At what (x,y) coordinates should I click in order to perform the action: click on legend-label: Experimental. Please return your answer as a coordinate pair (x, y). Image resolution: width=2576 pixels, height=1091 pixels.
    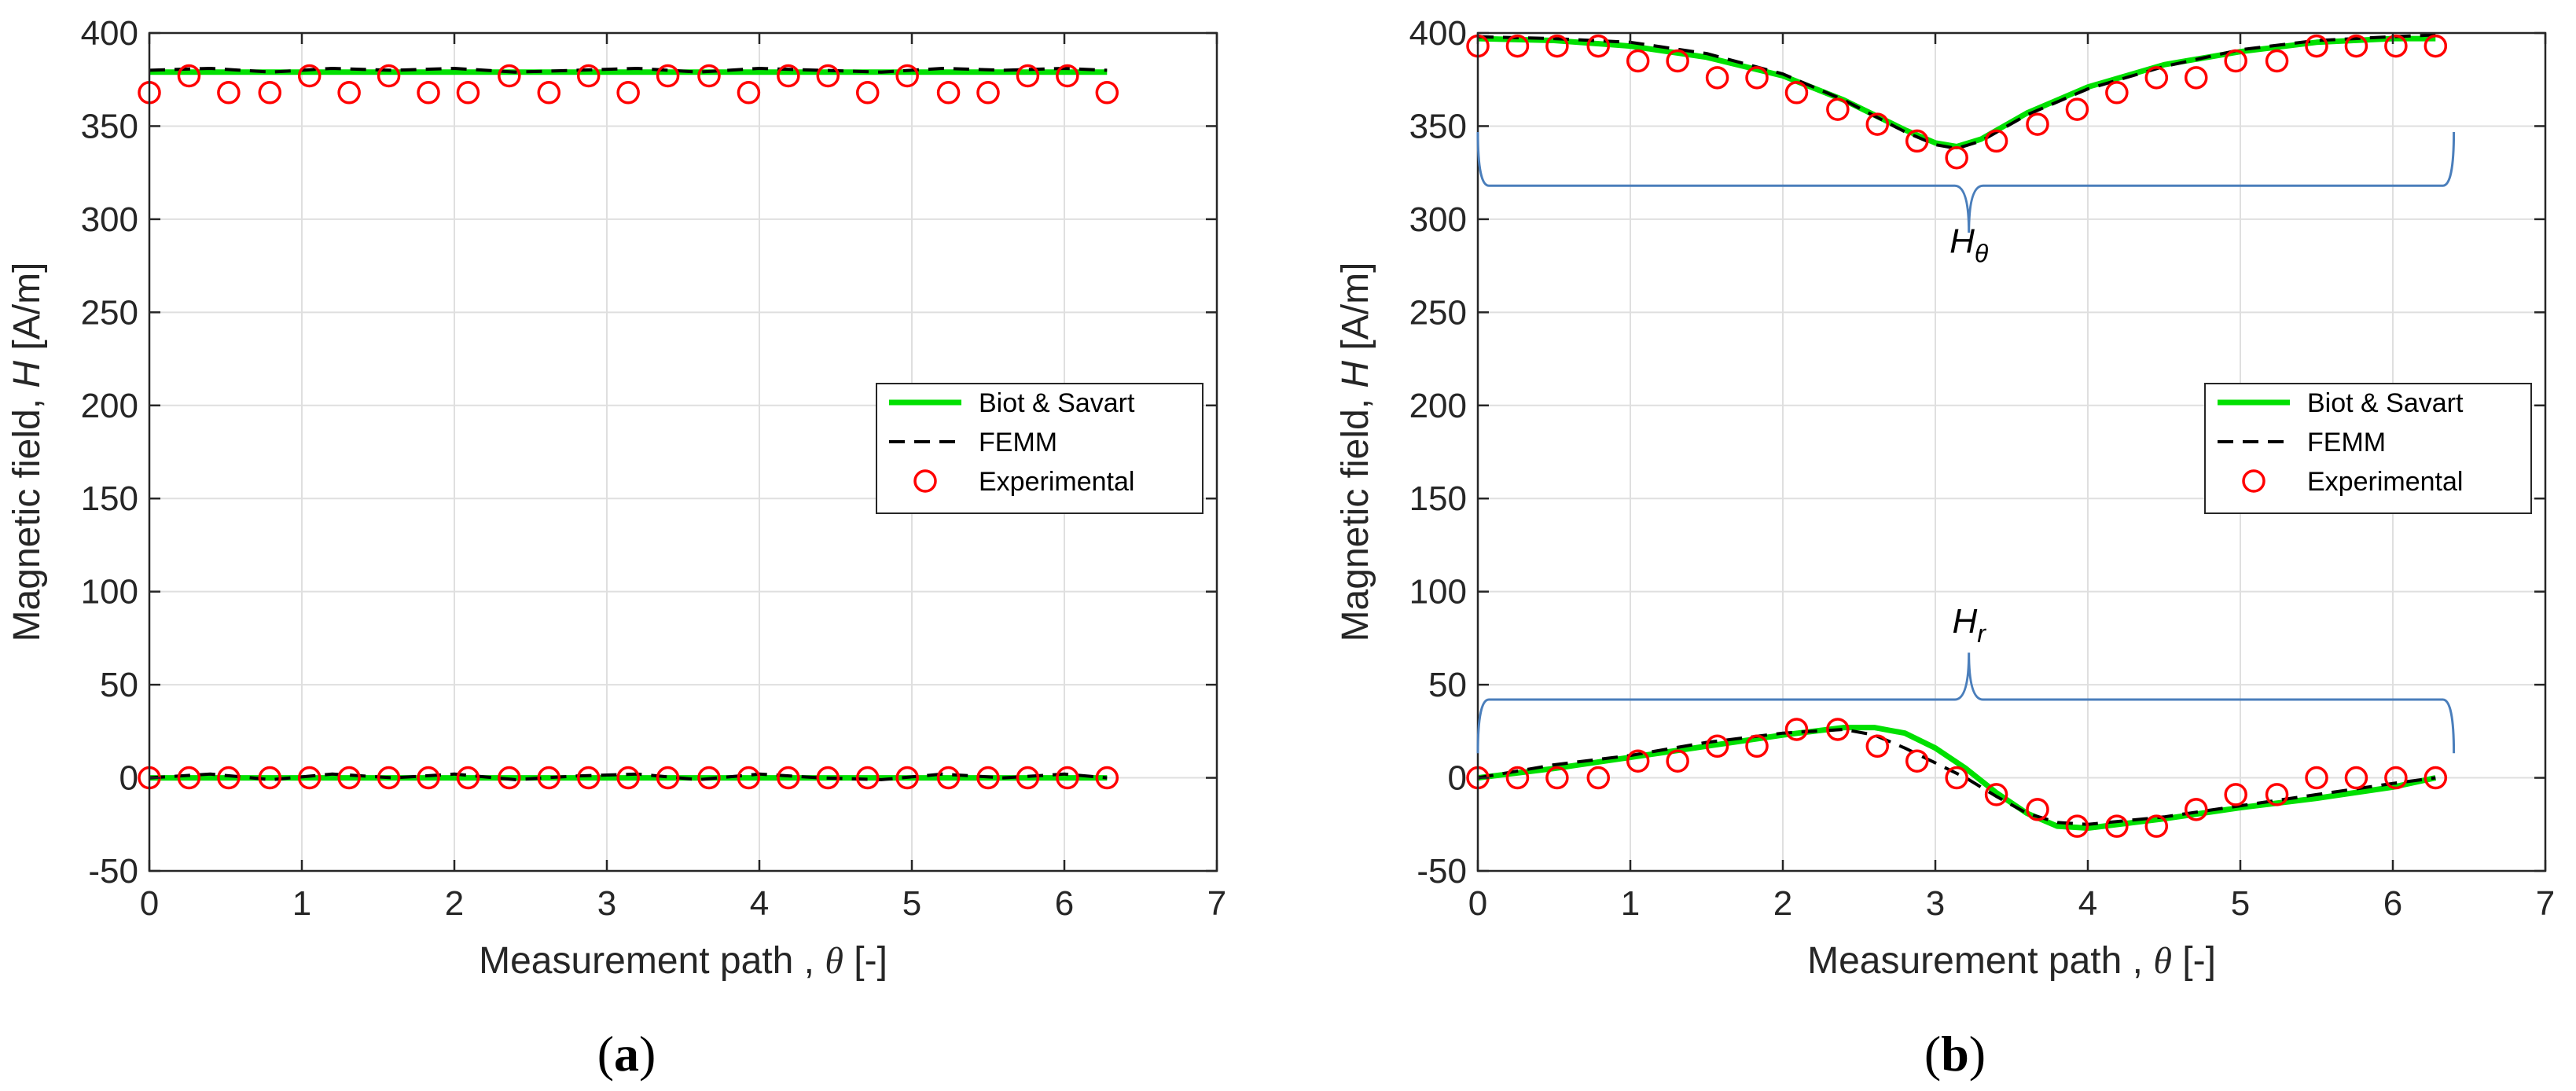
    Looking at the image, I should click on (2385, 482).